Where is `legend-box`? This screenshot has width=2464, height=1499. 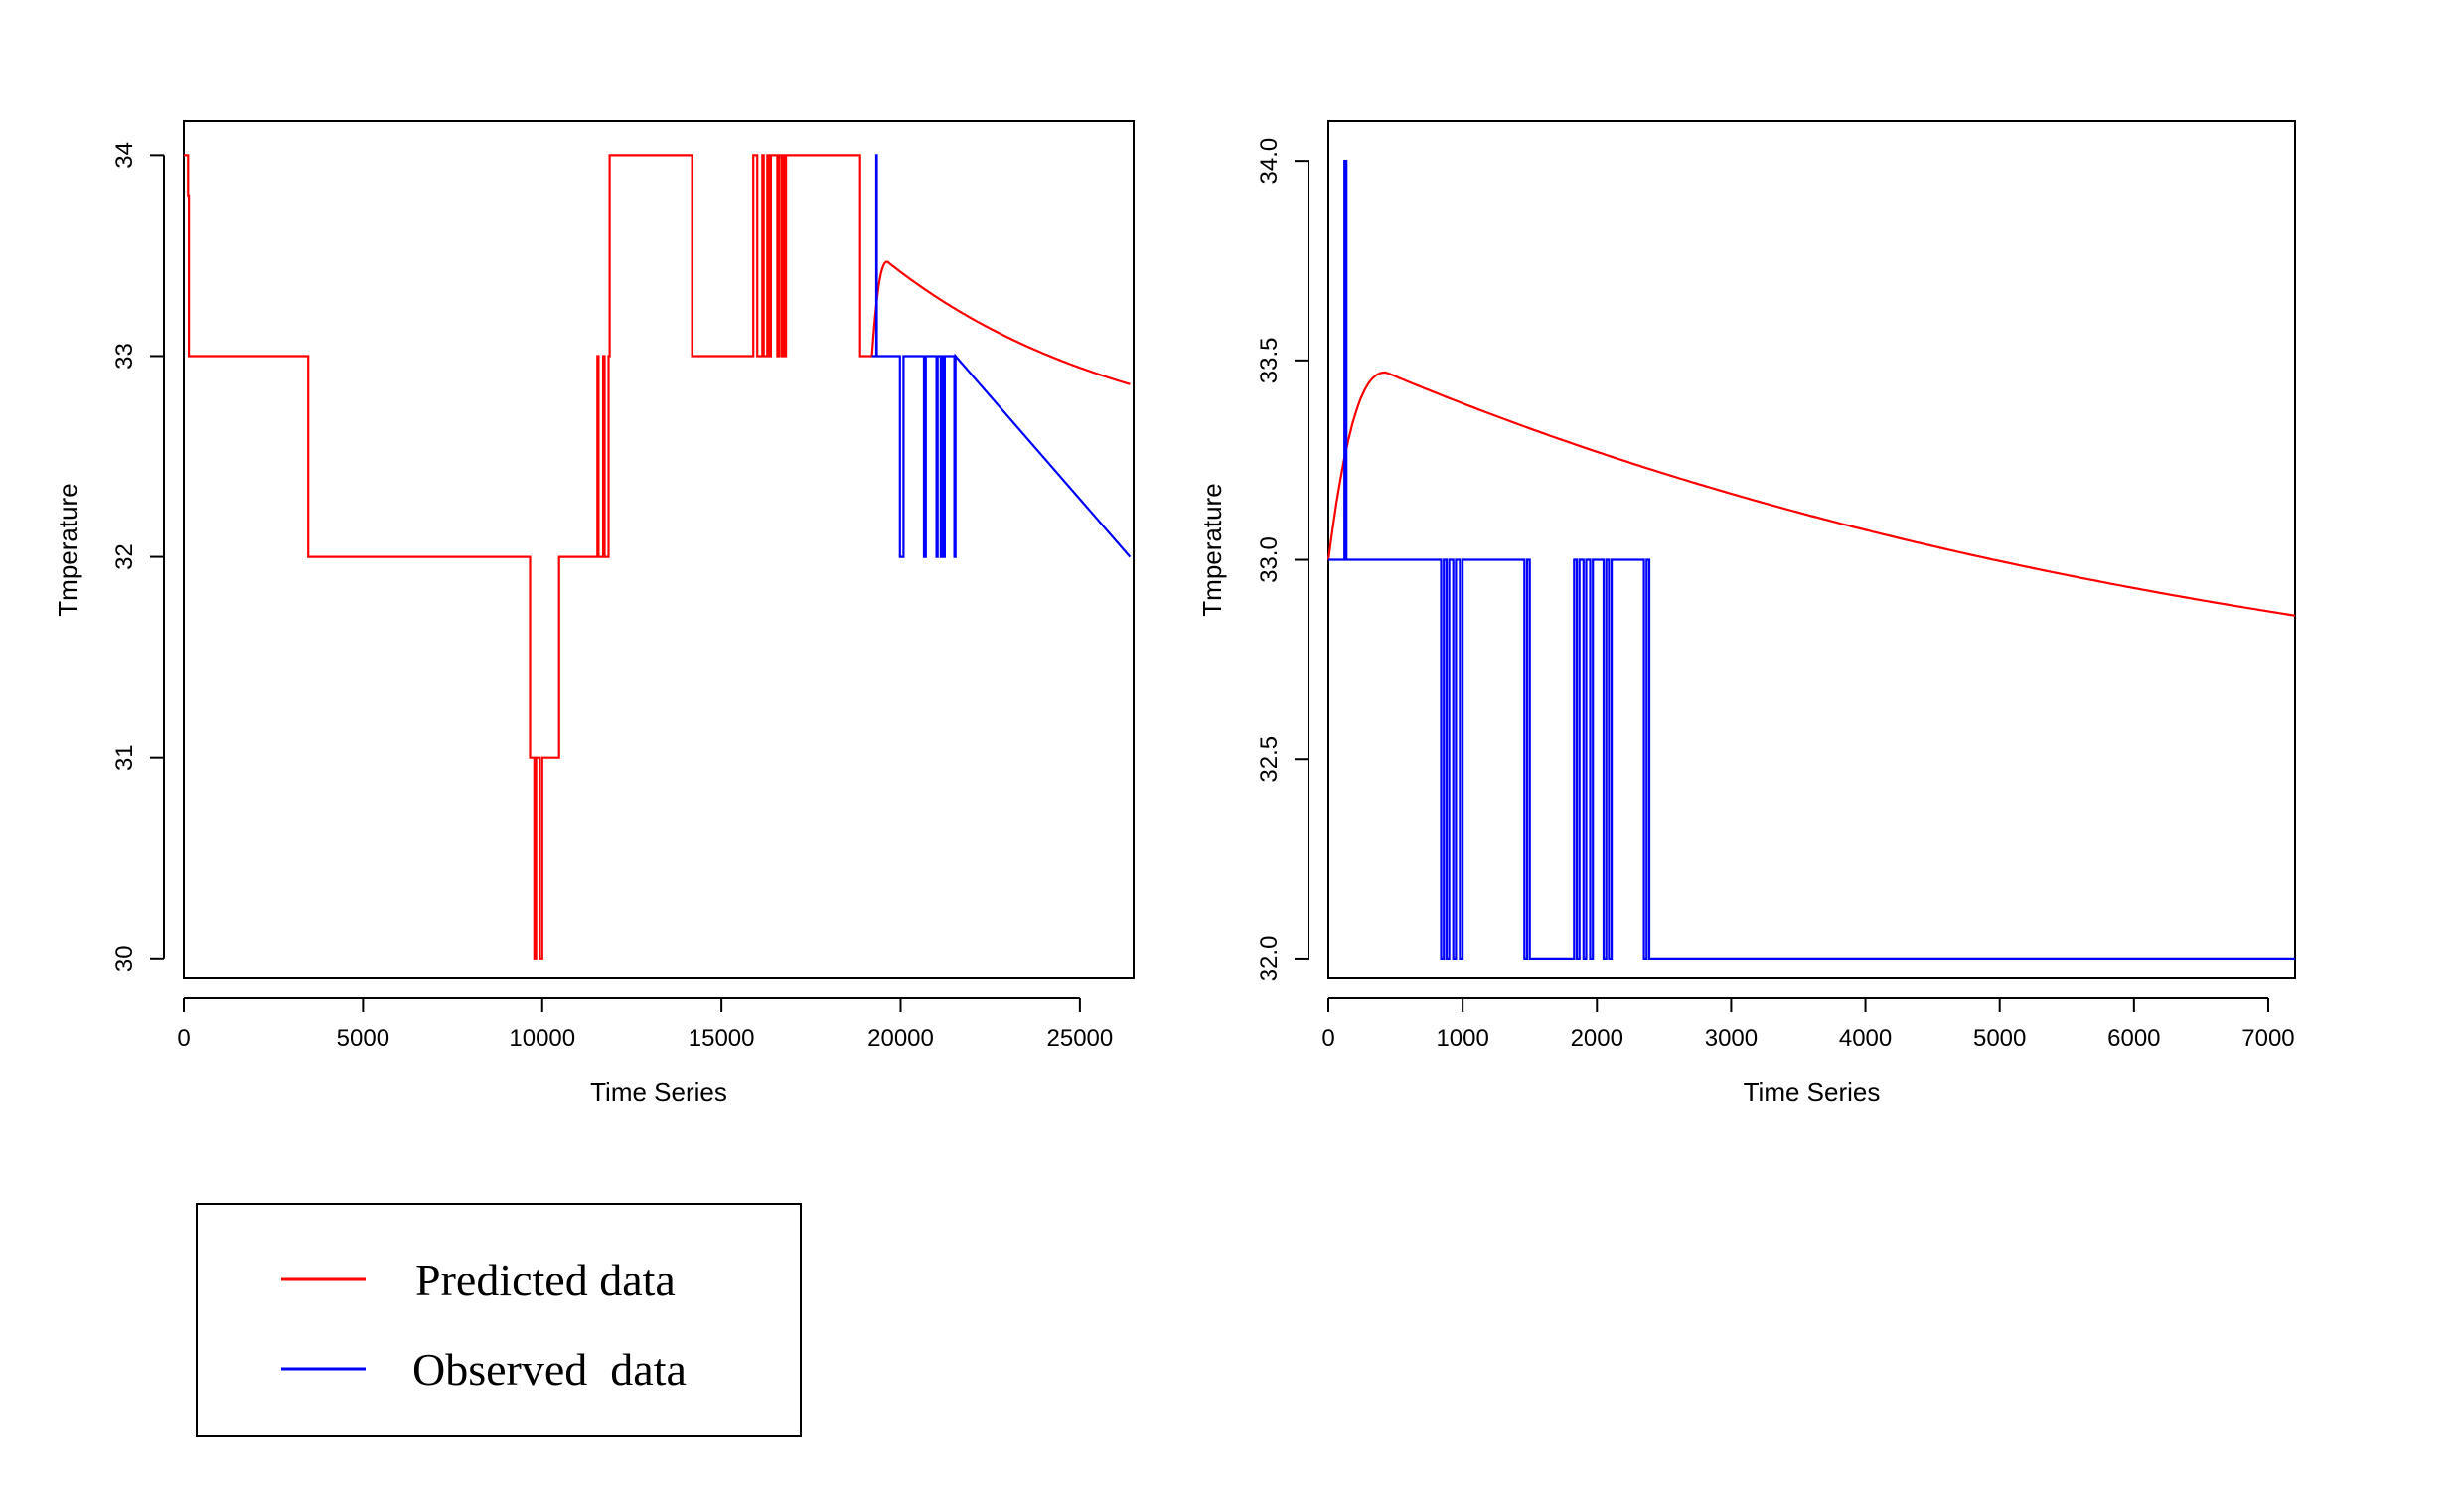 legend-box is located at coordinates (499, 1320).